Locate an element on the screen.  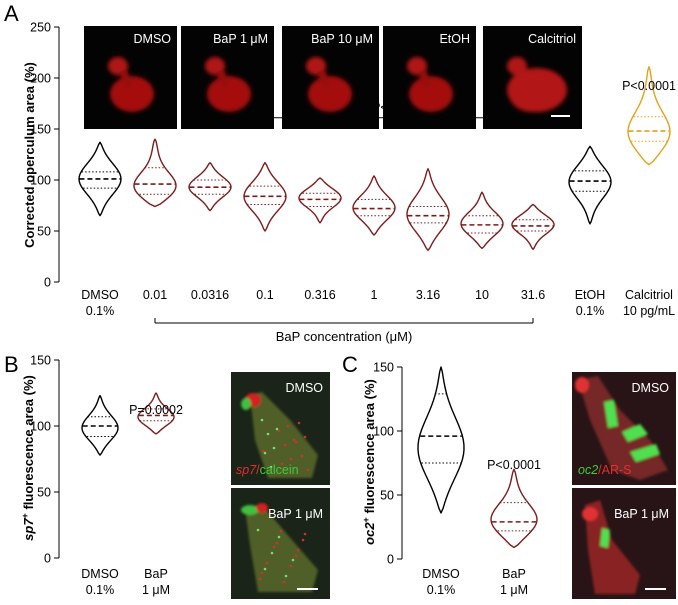
panel-b-inset-legend: sp7/calcein is located at coordinates (267, 470).